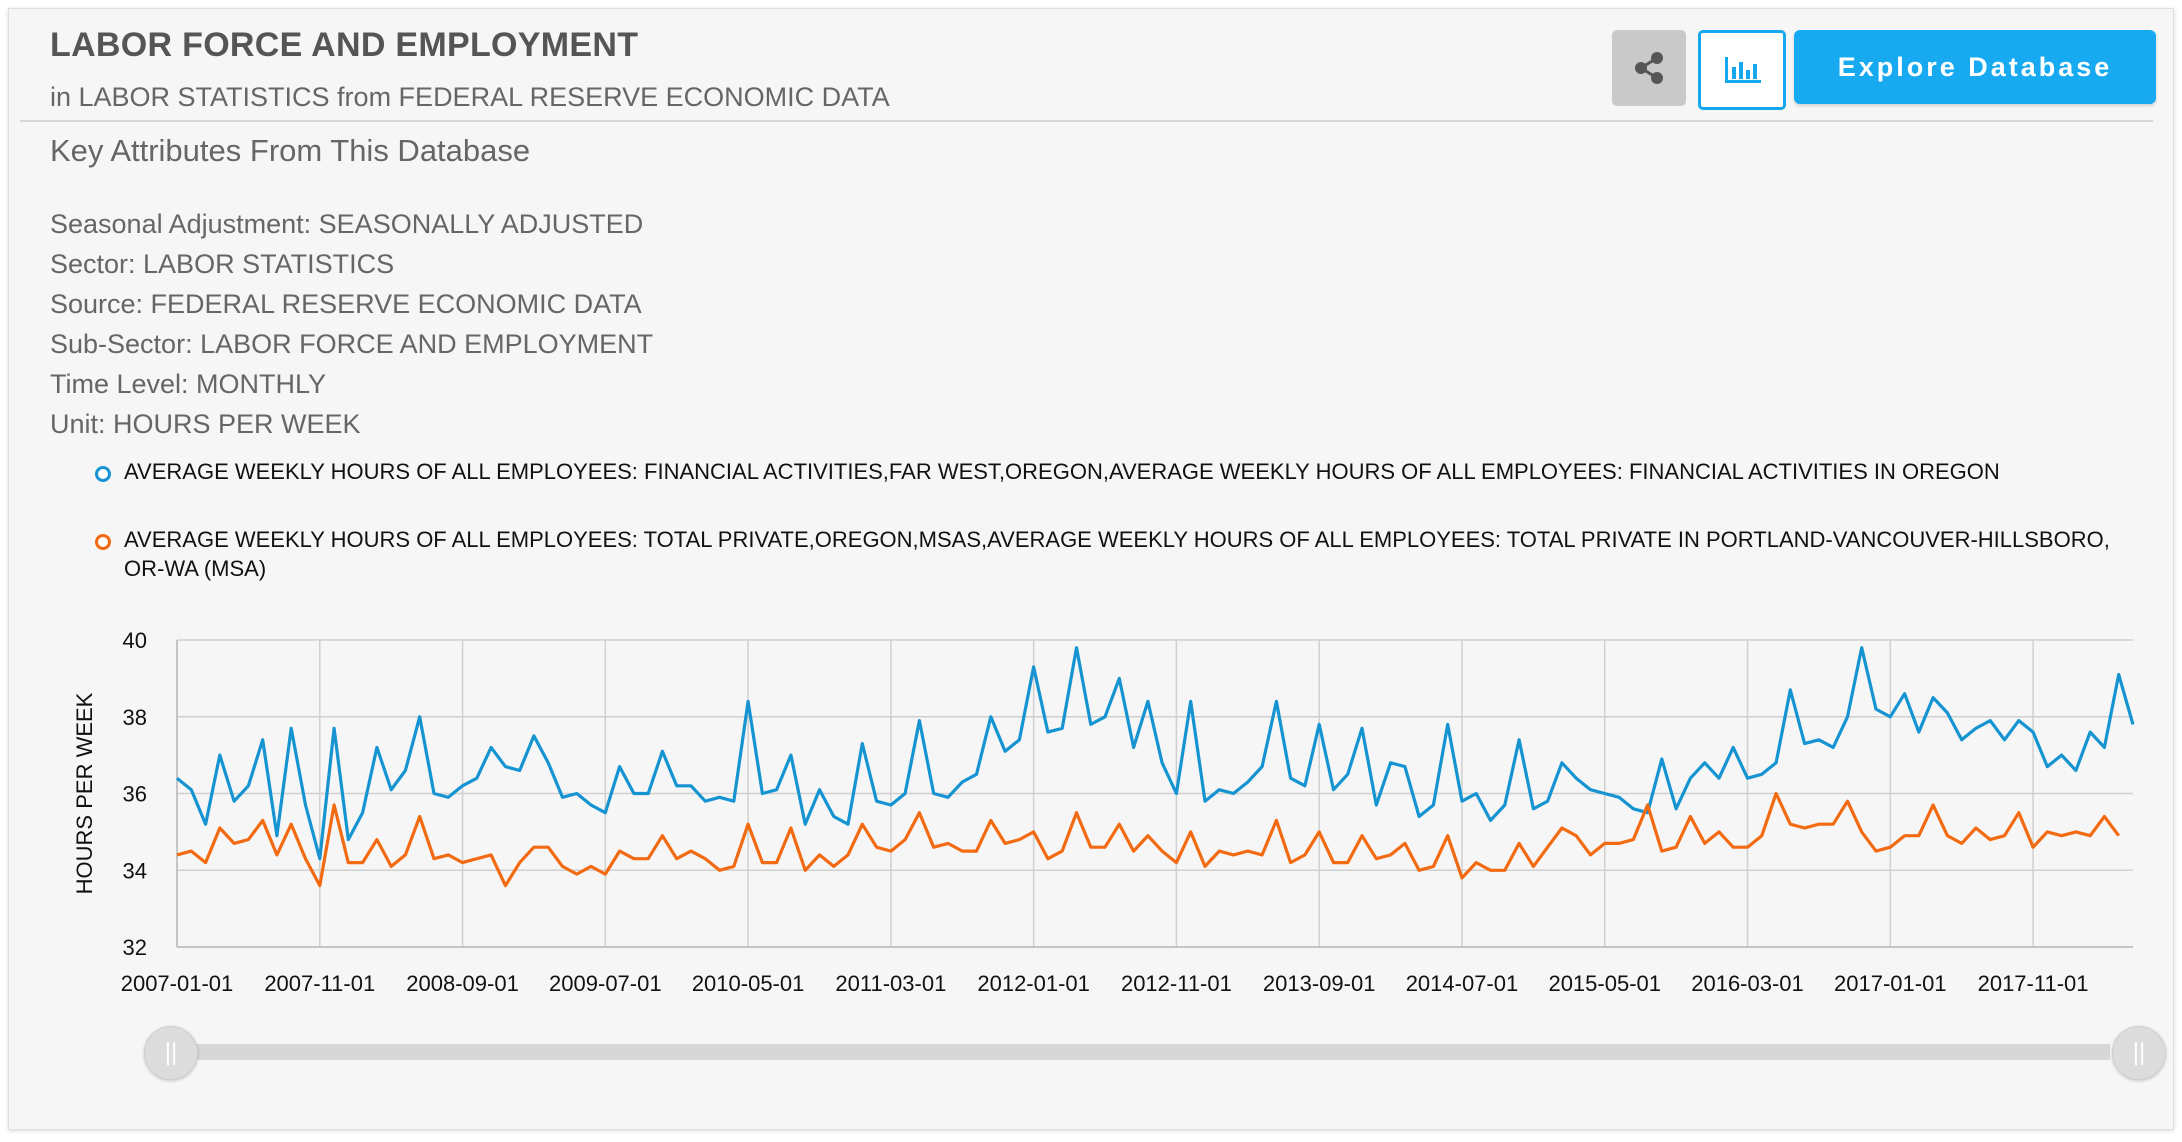 This screenshot has height=1142, width=2182. I want to click on range-slider-left-handle: ||, so click(171, 1053).